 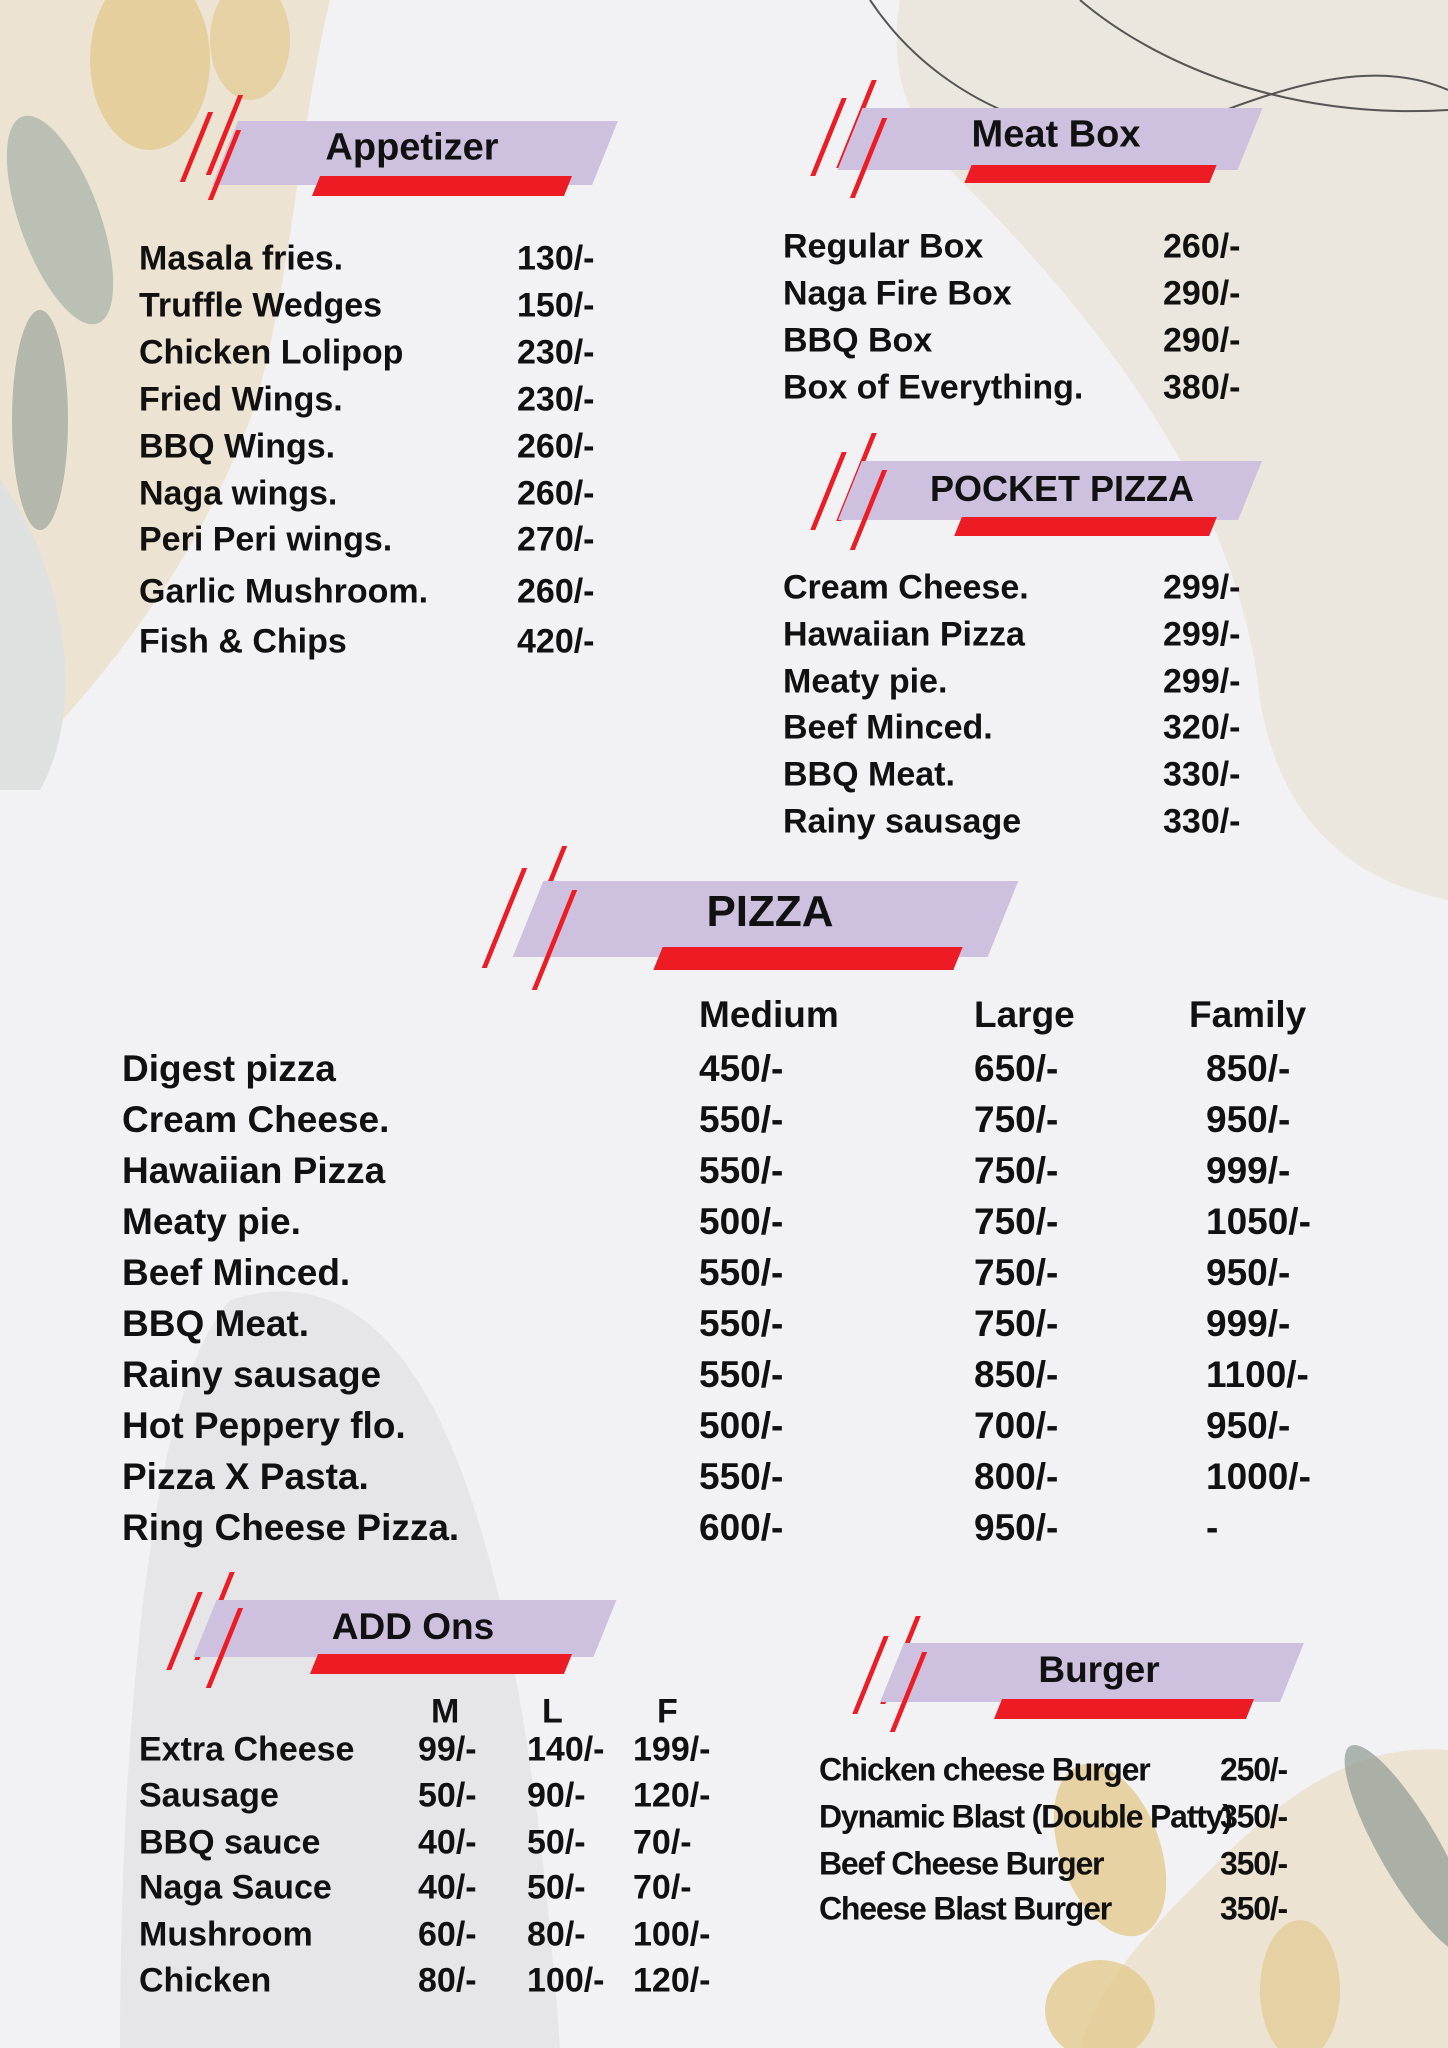 I want to click on item-price: 140/-, so click(x=566, y=1749).